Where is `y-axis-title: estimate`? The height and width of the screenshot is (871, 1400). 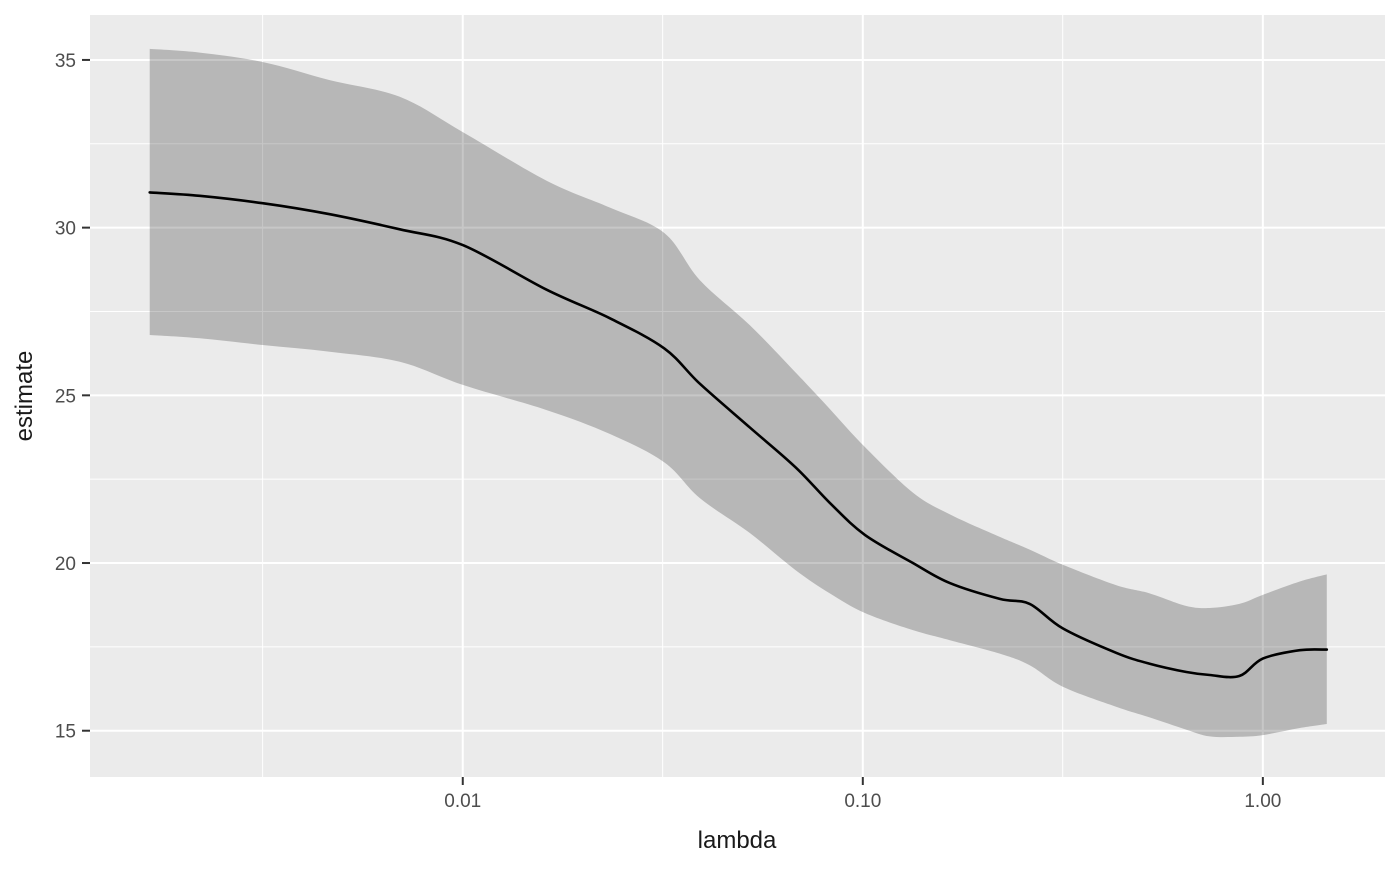
y-axis-title: estimate is located at coordinates (24, 396).